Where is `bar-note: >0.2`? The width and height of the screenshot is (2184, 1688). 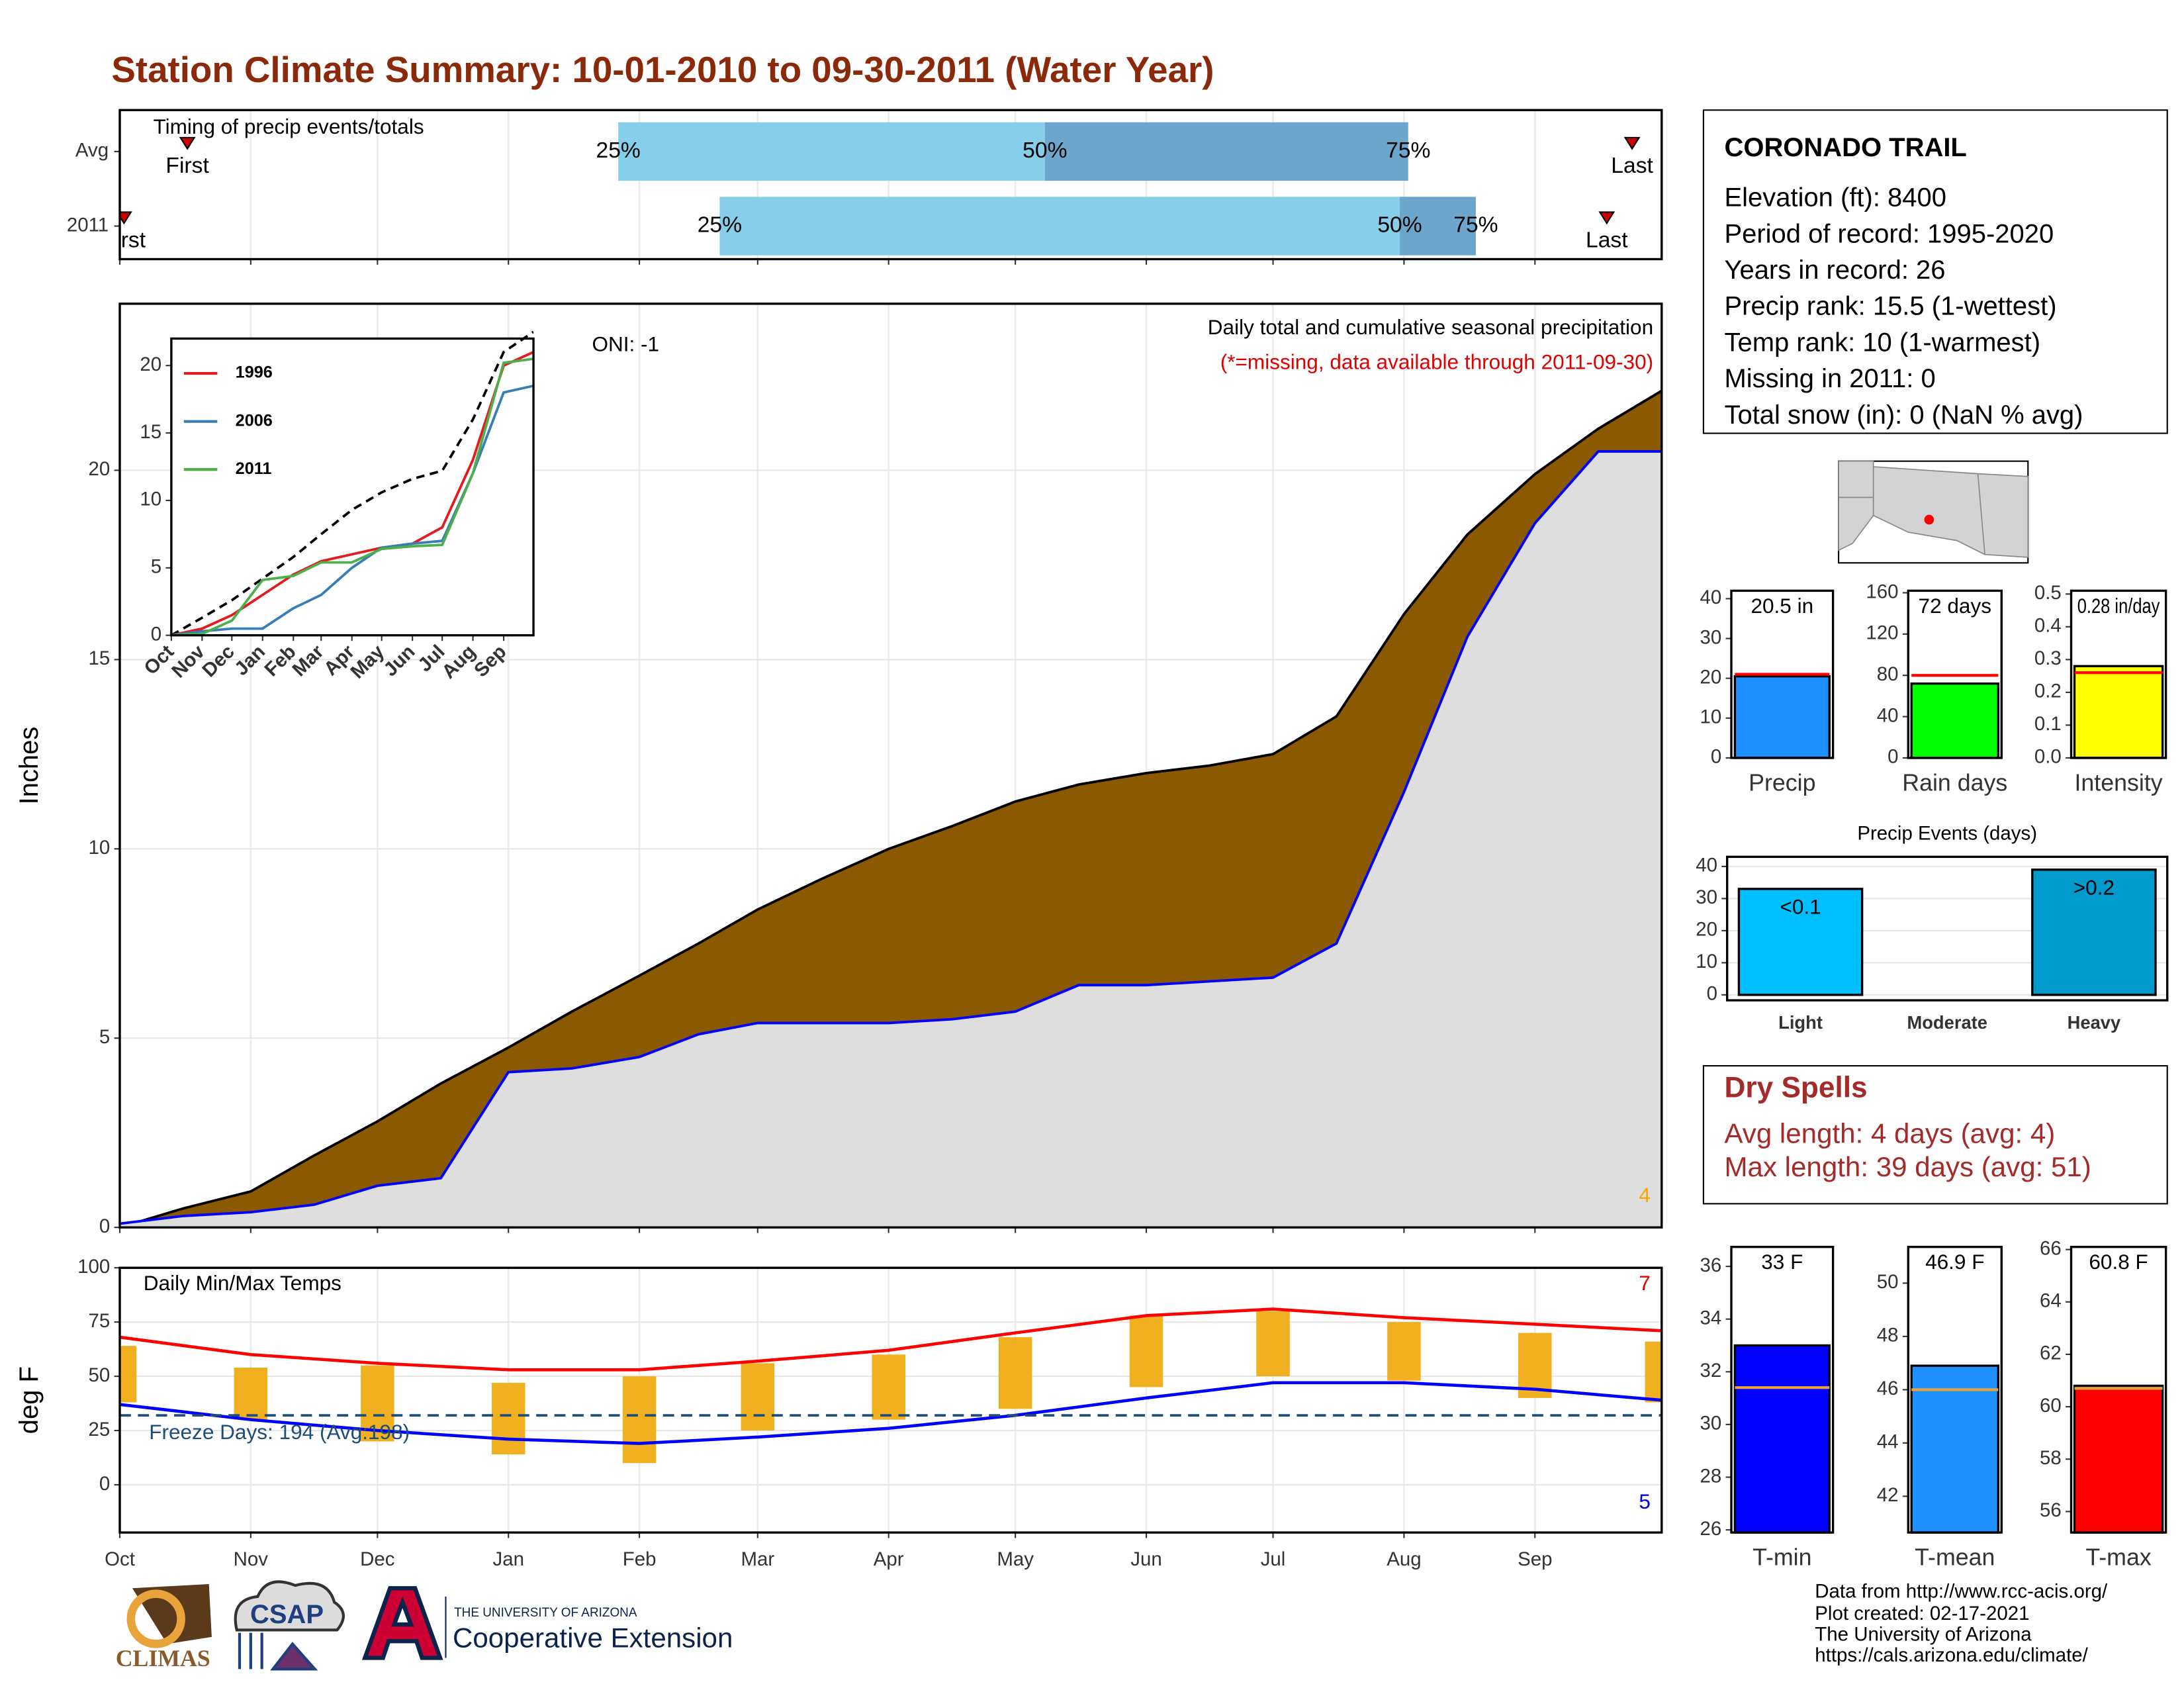
bar-note: >0.2 is located at coordinates (2094, 888).